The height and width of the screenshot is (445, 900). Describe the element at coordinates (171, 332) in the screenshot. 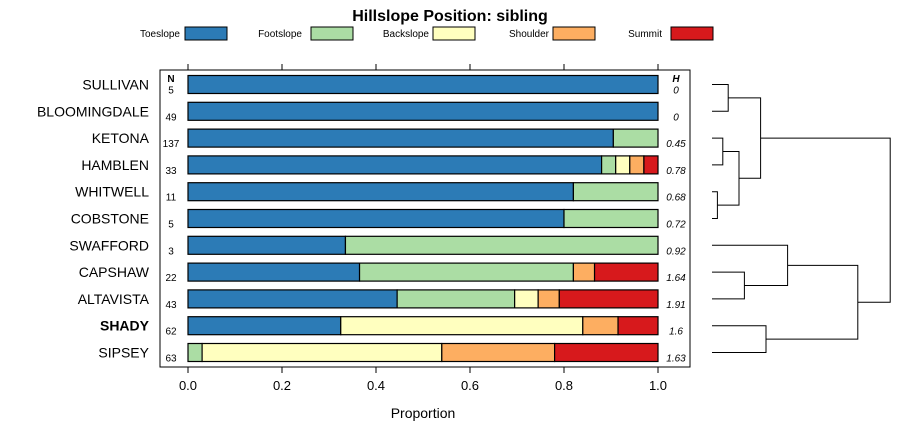

I see `n-value: 62` at that location.